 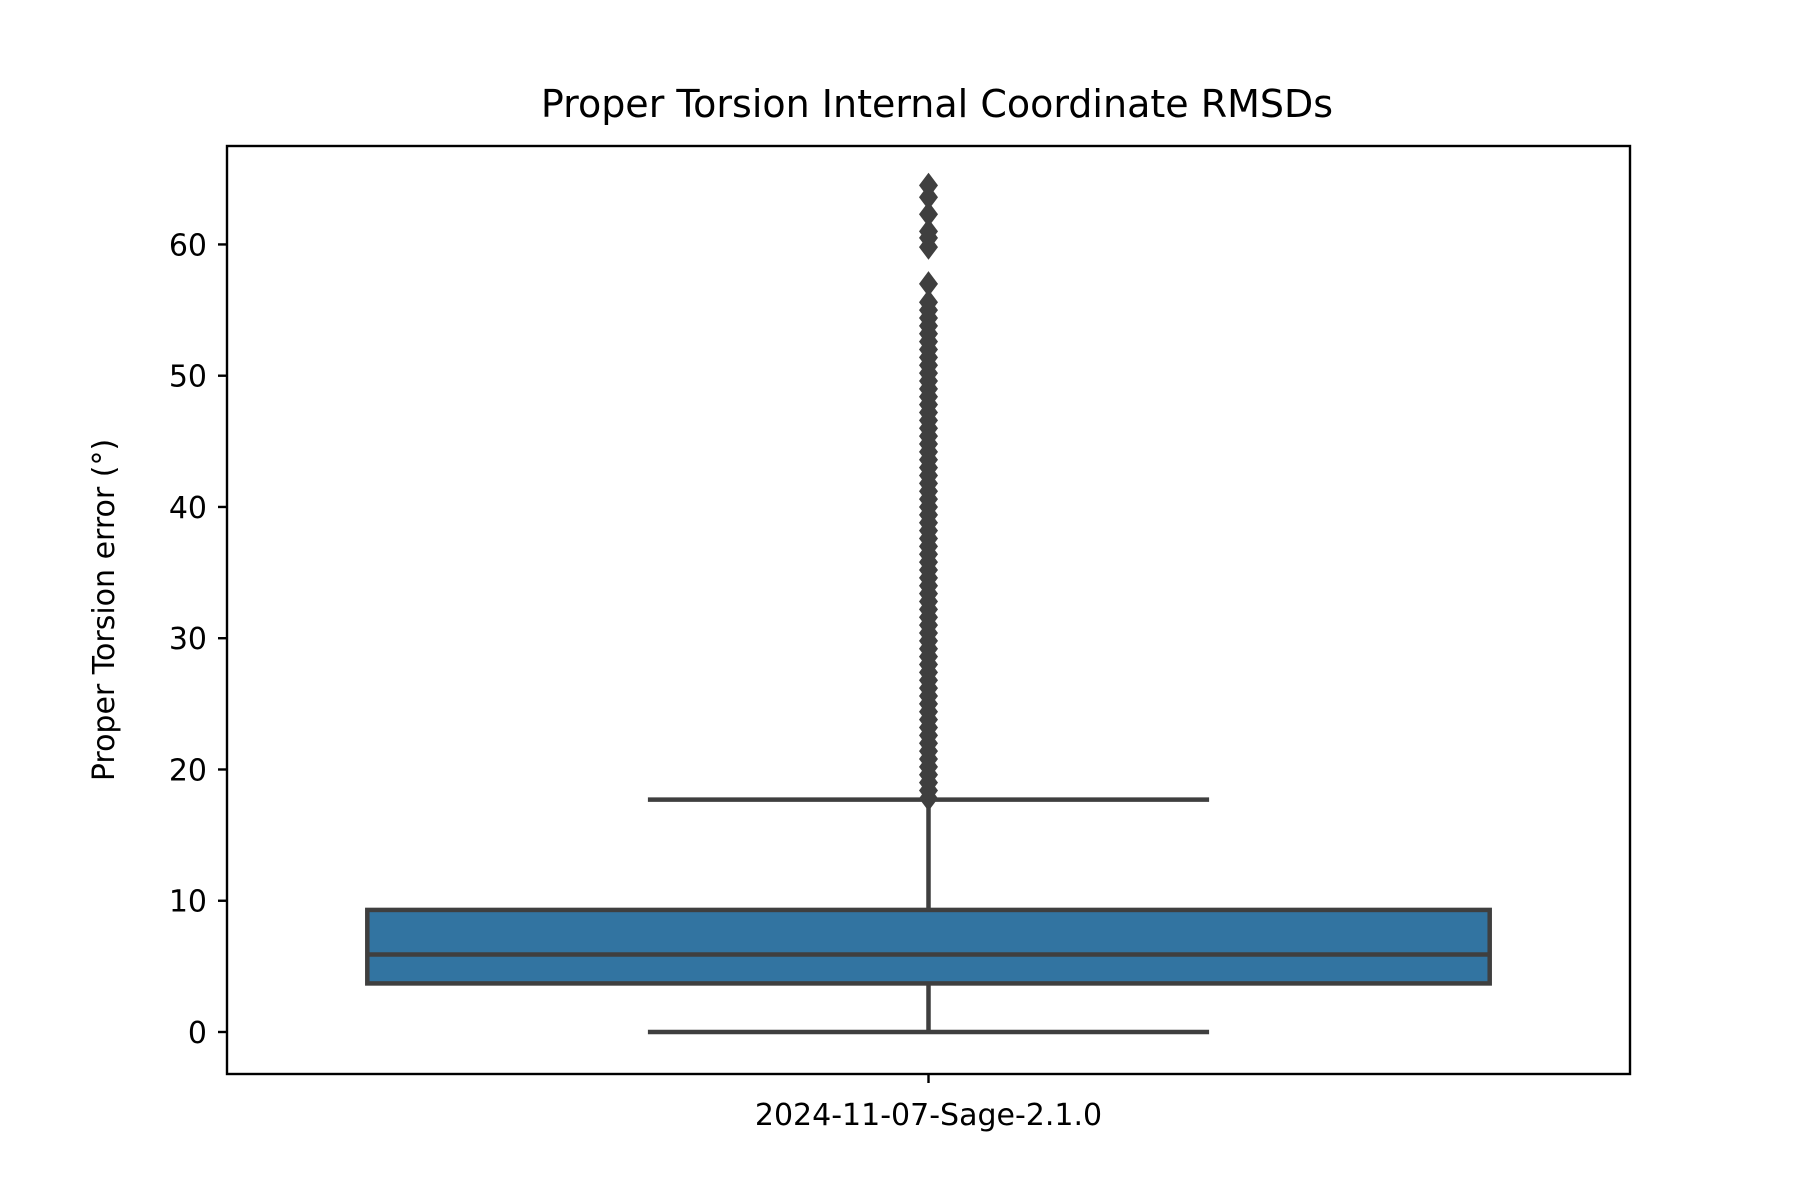 What do you see at coordinates (188, 245) in the screenshot?
I see `y-tick-label: 60` at bounding box center [188, 245].